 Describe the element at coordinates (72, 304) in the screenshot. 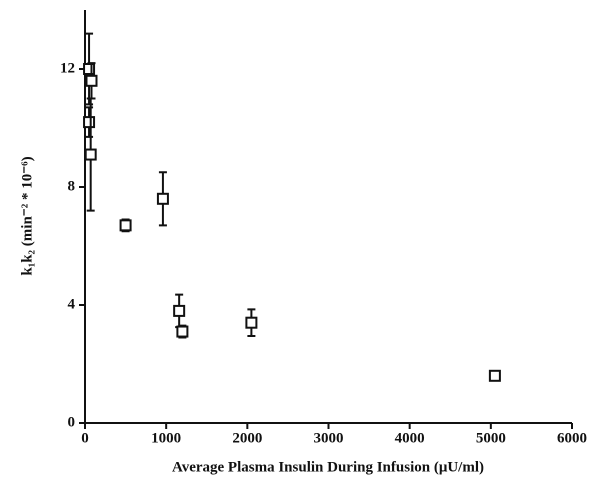

I see `y-tick-label: 4` at that location.